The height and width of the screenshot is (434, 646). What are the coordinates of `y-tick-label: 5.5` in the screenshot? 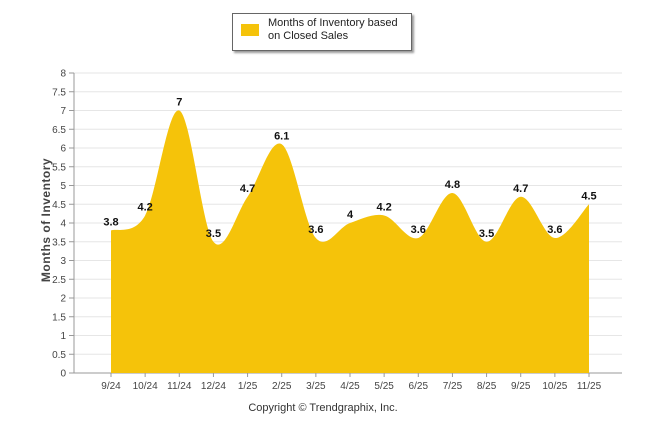 It's located at (59, 167).